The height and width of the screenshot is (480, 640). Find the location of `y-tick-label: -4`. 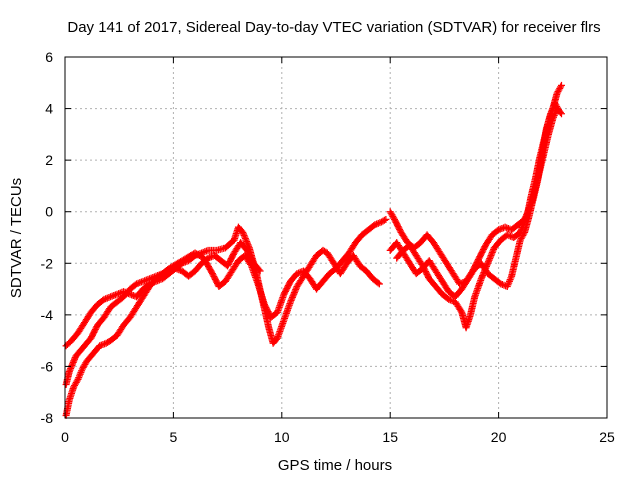

y-tick-label: -4 is located at coordinates (47, 315).